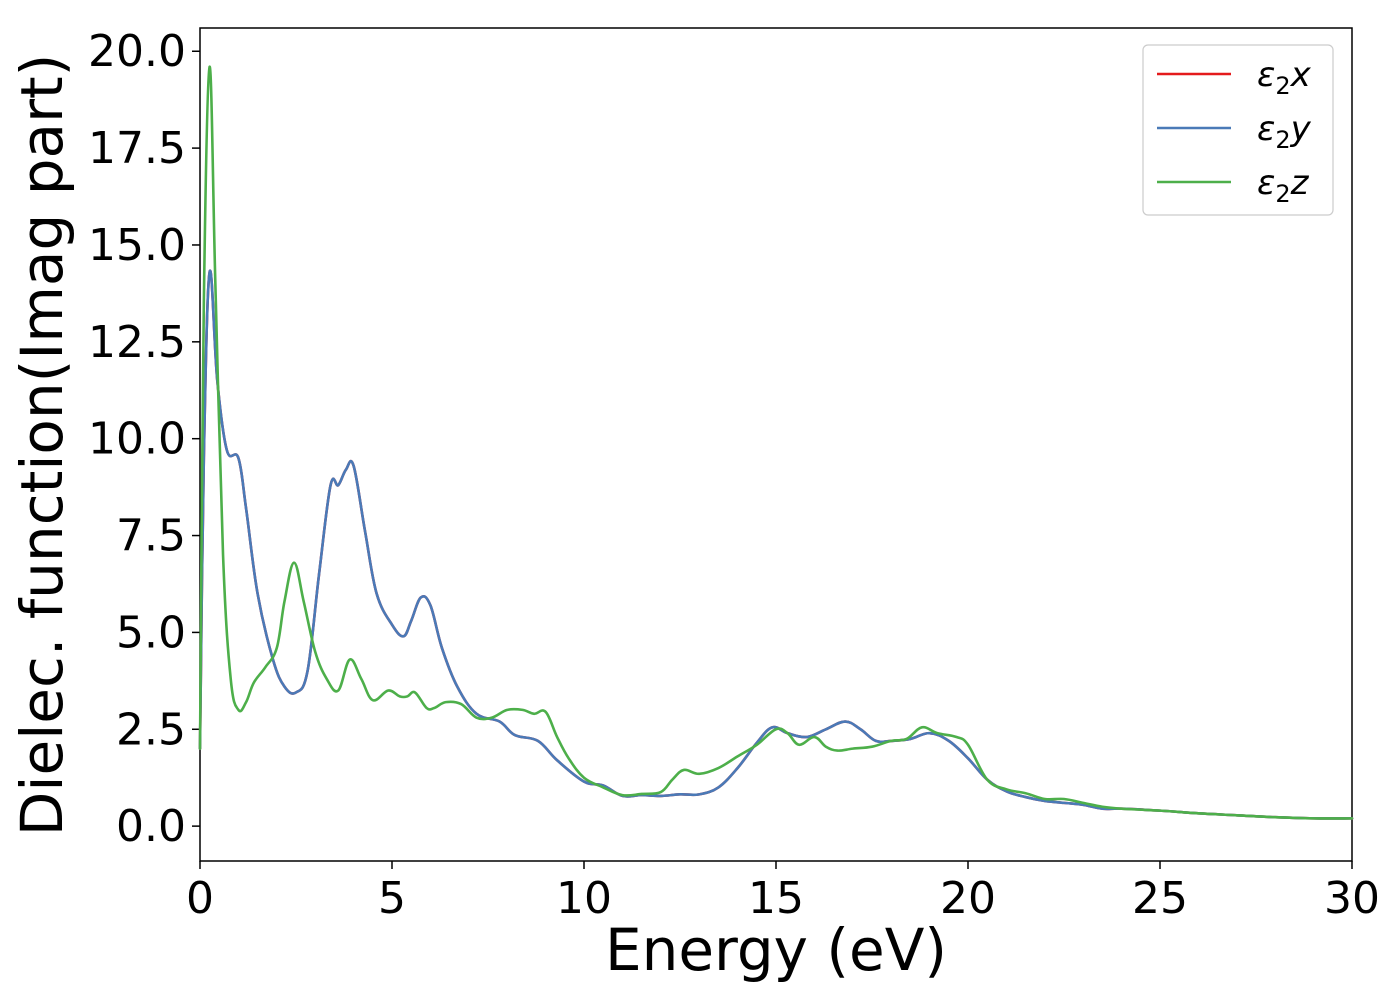 The width and height of the screenshot is (1400, 1000). What do you see at coordinates (137, 245) in the screenshot?
I see `y-tick-label: 15.0` at bounding box center [137, 245].